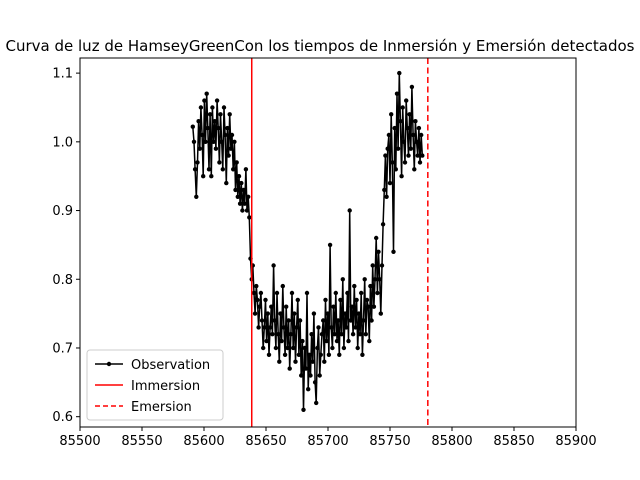 The width and height of the screenshot is (640, 480). What do you see at coordinates (389, 441) in the screenshot?
I see `x-tick-label: 85750` at bounding box center [389, 441].